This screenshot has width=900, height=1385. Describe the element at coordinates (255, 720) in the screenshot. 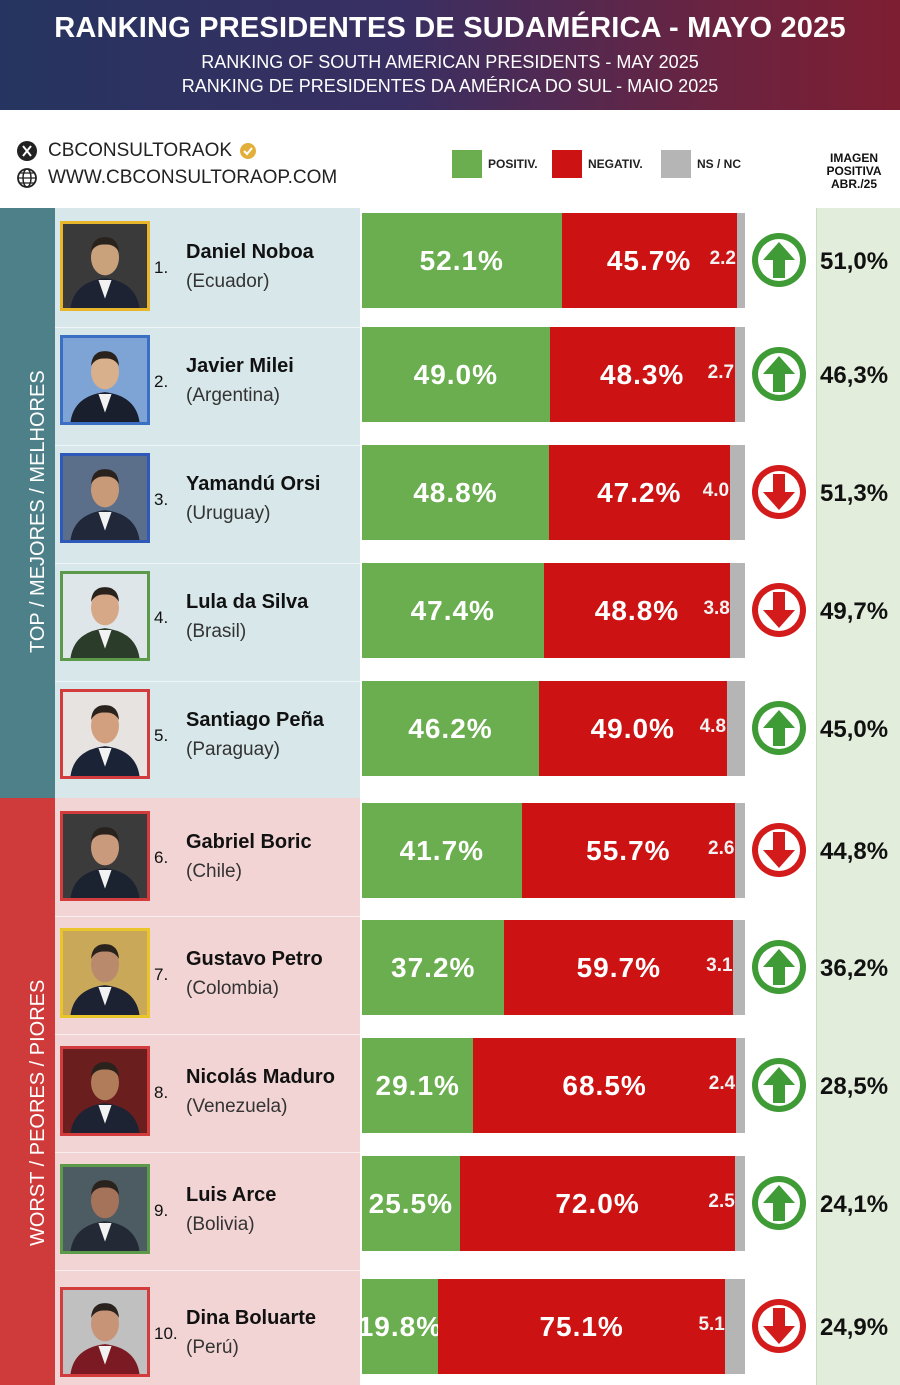

I see `president-name: Santiago Peña` at that location.